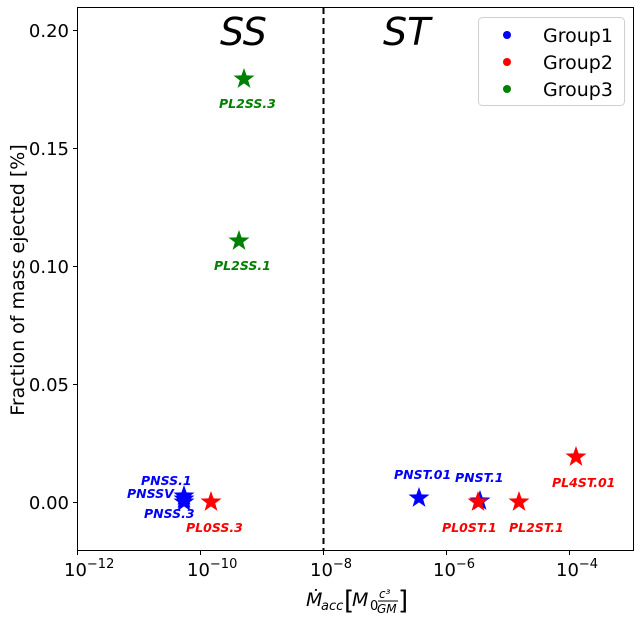  What do you see at coordinates (578, 90) in the screenshot?
I see `legend-label-group3: Group3` at bounding box center [578, 90].